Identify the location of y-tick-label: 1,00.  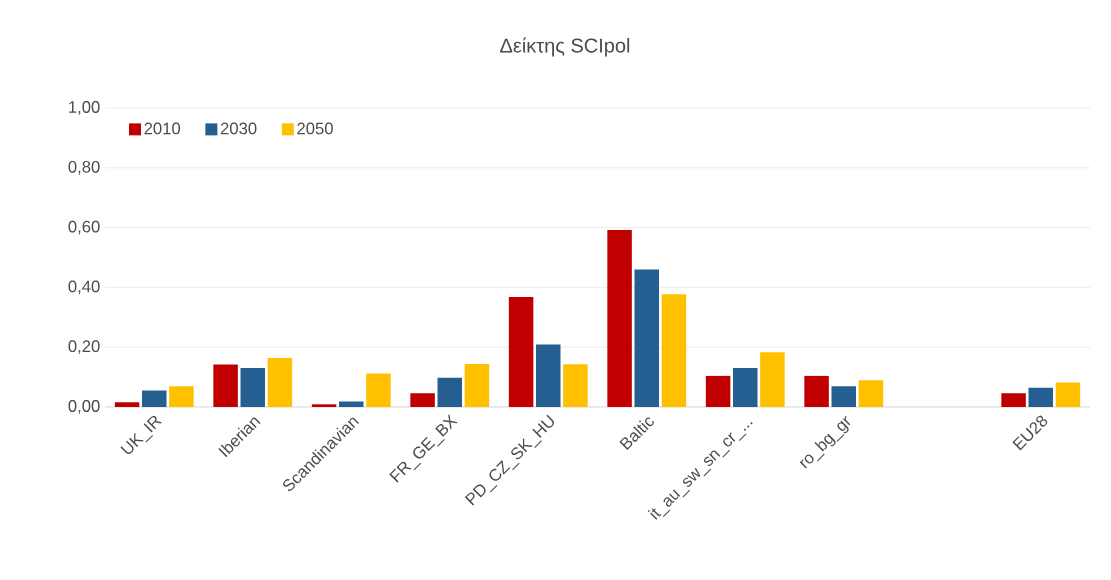
(84, 108).